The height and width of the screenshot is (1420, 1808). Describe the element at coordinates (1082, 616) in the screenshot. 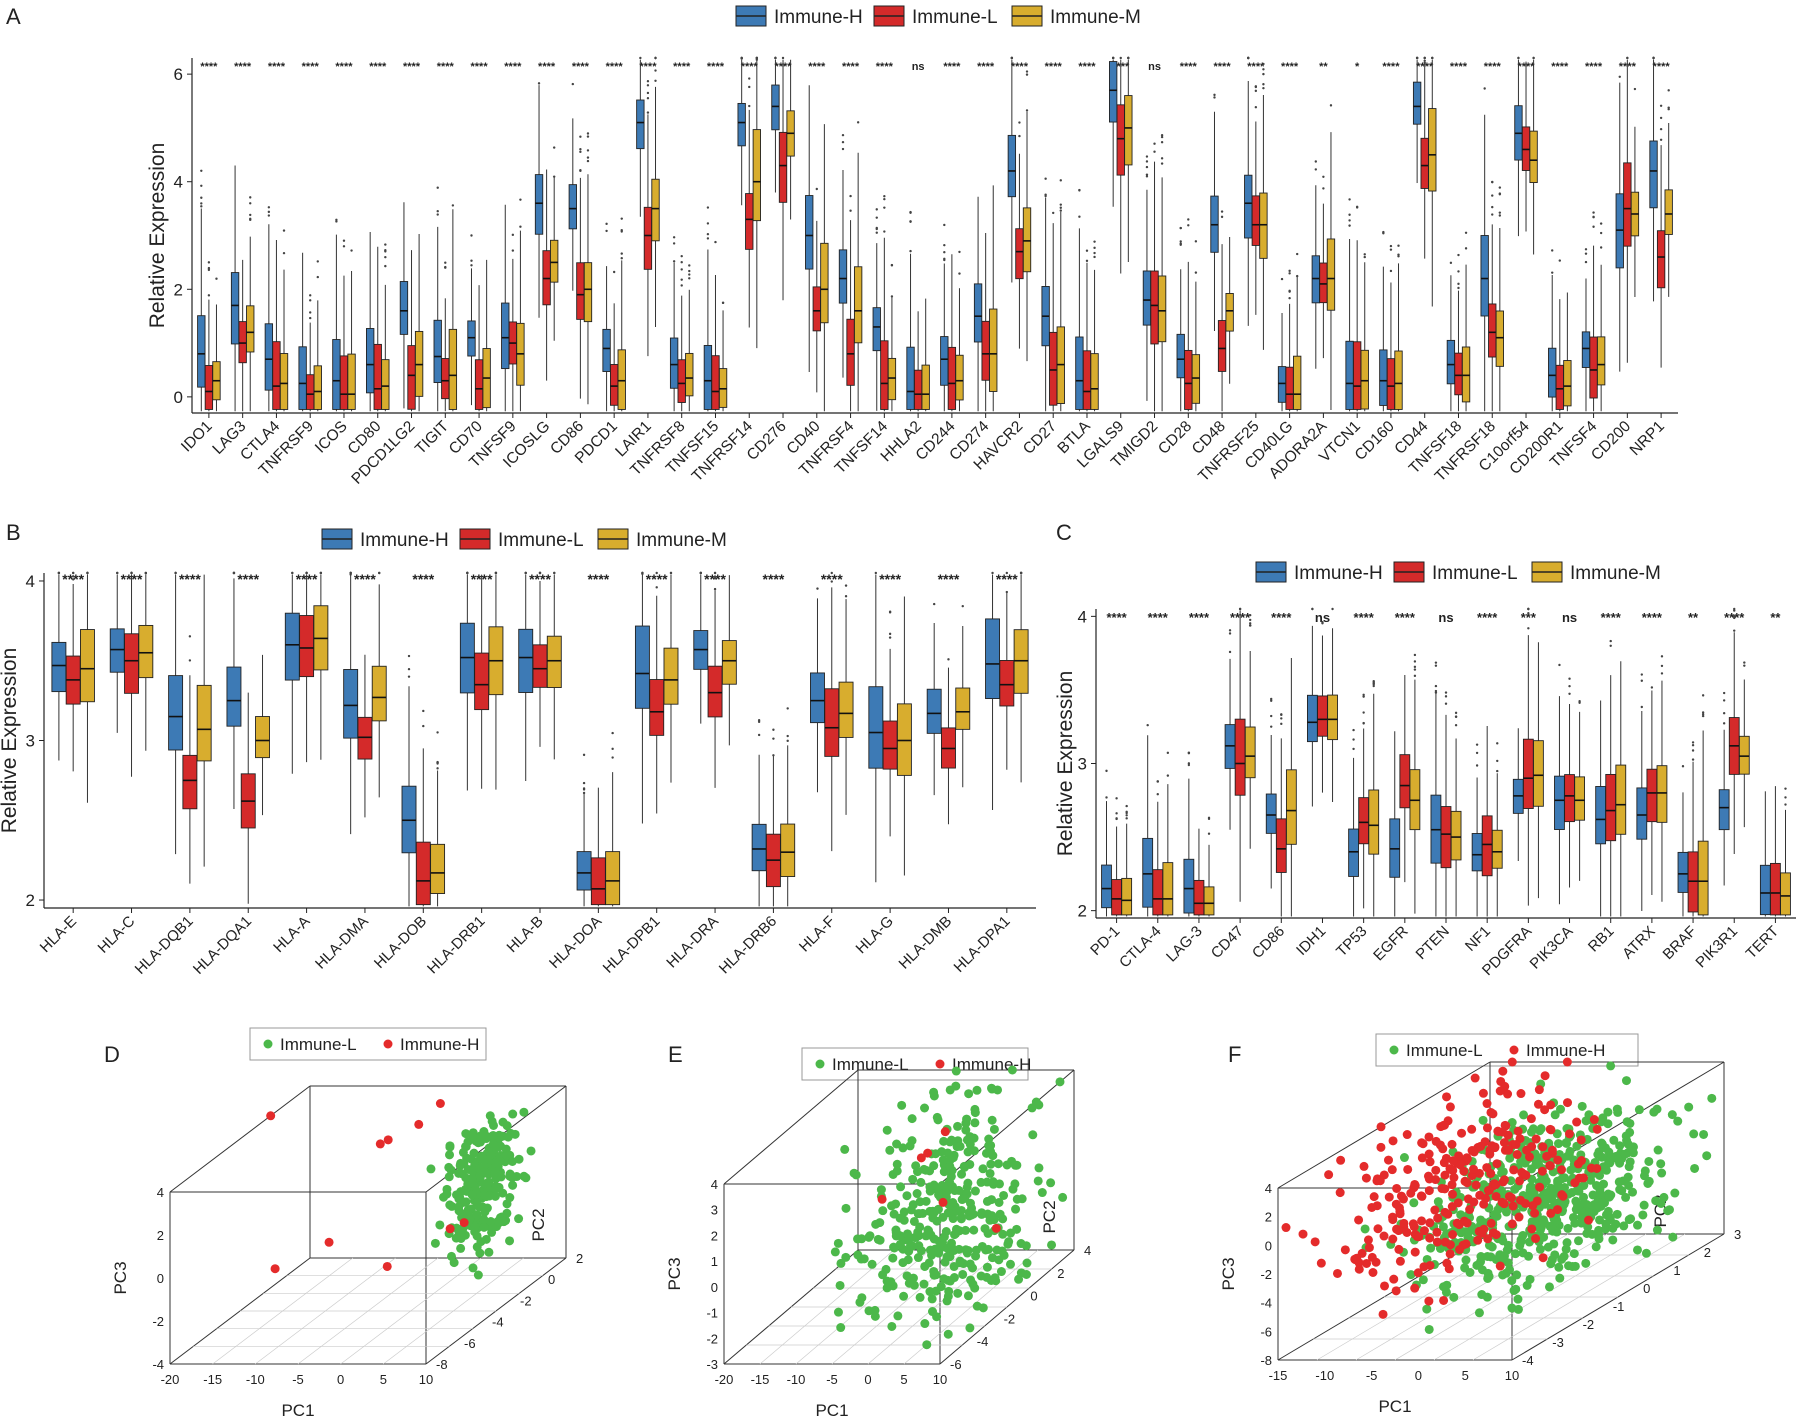

I see `y-tick-label: 4` at that location.